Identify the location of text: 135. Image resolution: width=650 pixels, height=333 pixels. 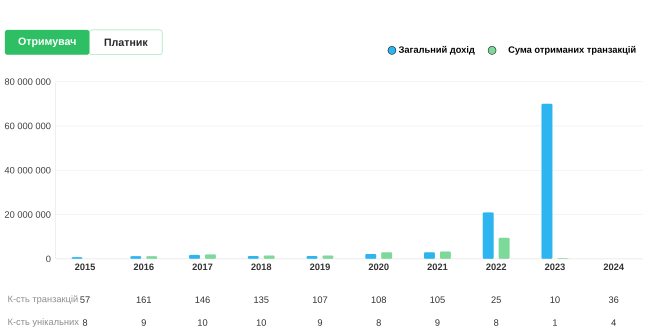
(261, 300).